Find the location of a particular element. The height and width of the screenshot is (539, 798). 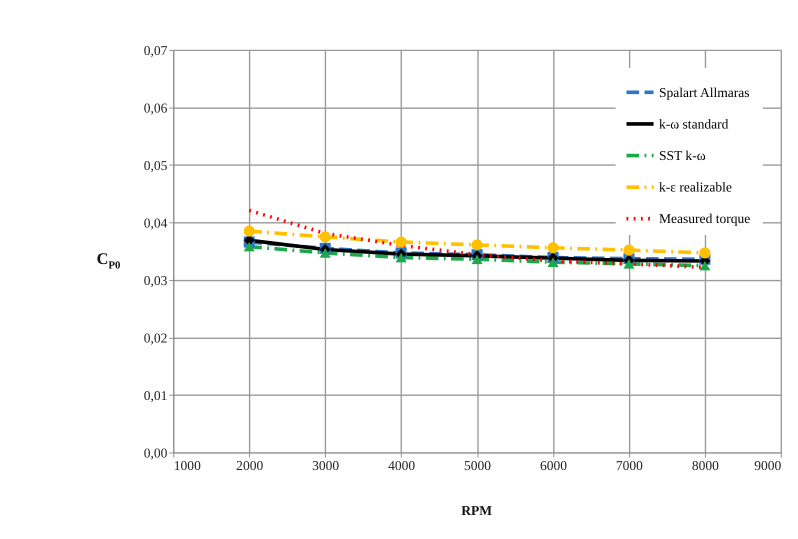

legend-label: Spalart Allmaras is located at coordinates (704, 92).